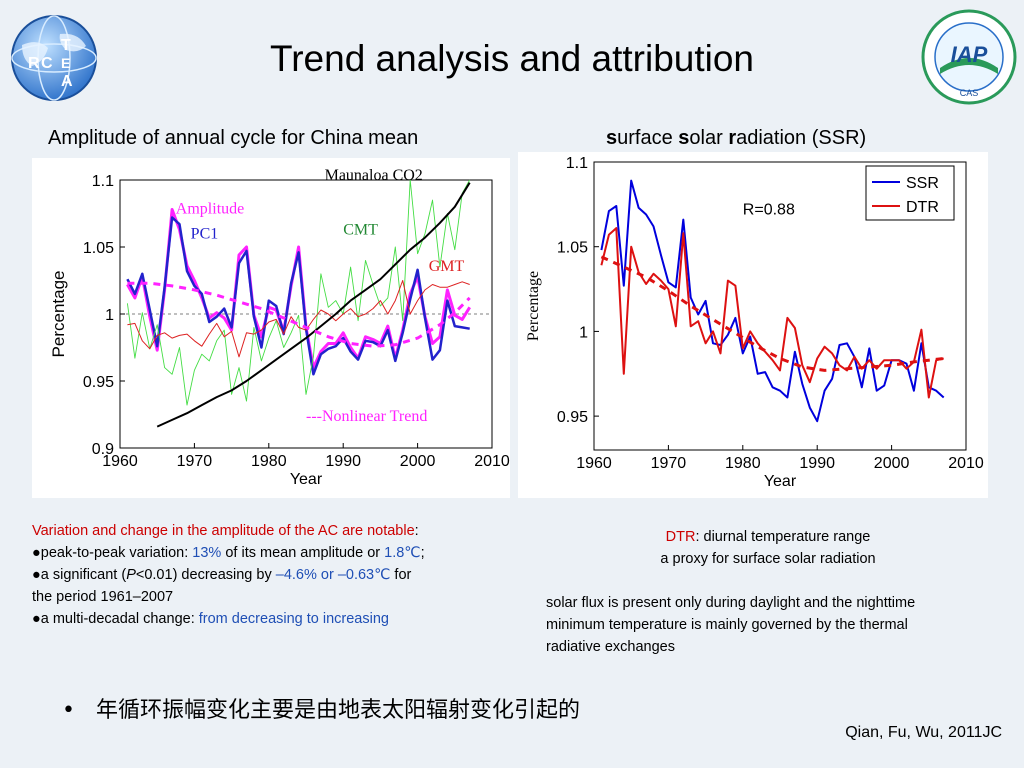 The image size is (1024, 768). What do you see at coordinates (83, 575) in the screenshot?
I see `b2-prefix: a significant (` at bounding box center [83, 575].